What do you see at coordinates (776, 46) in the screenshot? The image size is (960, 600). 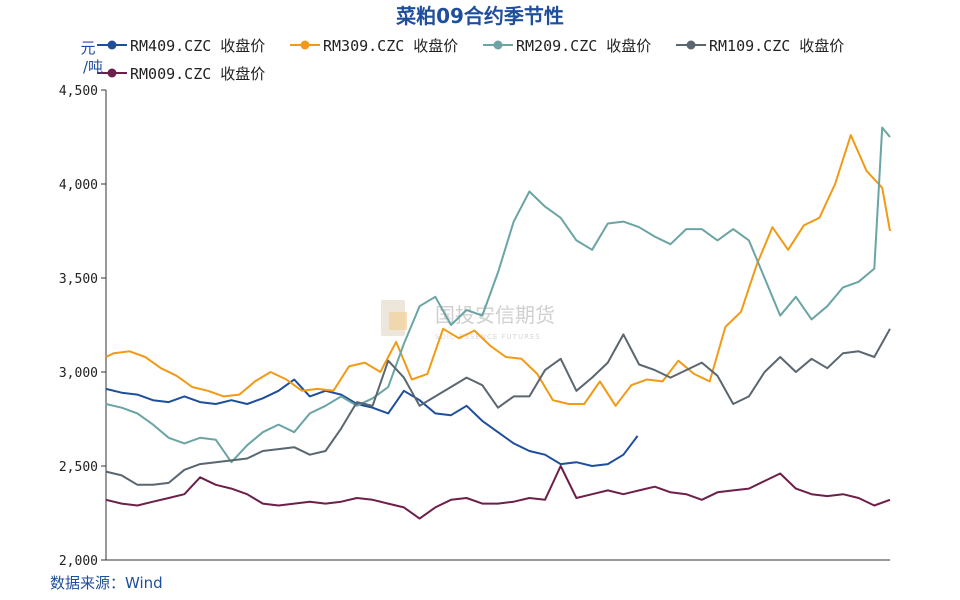 I see `legend-label-3: RM109.CZC 收盘价` at bounding box center [776, 46].